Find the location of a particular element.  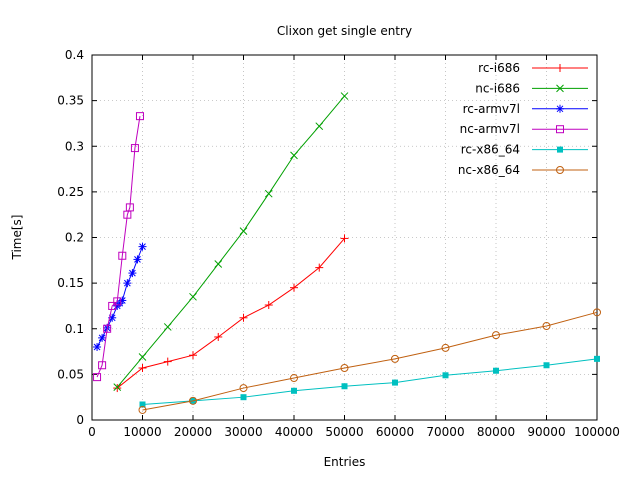

x-axis-label: Entries is located at coordinates (344, 462).